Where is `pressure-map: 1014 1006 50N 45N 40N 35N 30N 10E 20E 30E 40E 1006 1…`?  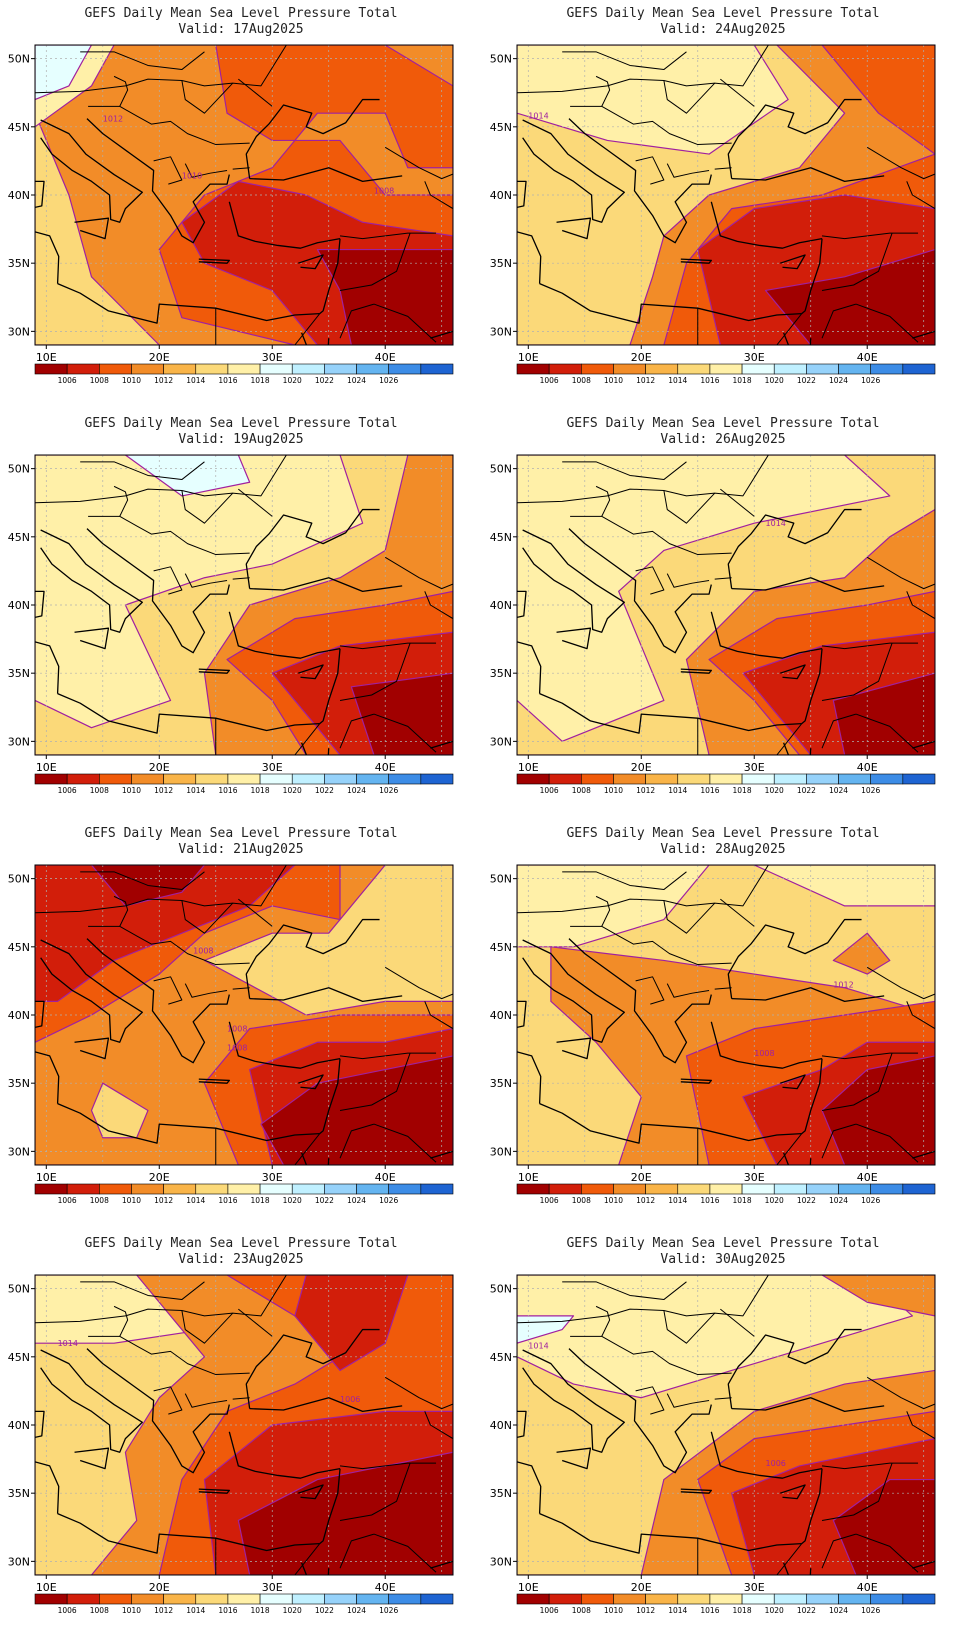 pressure-map: 1014 1006 50N 45N 40N 35N 30N 10E 20E 30E 40E 1006 1… is located at coordinates (713, 1444).